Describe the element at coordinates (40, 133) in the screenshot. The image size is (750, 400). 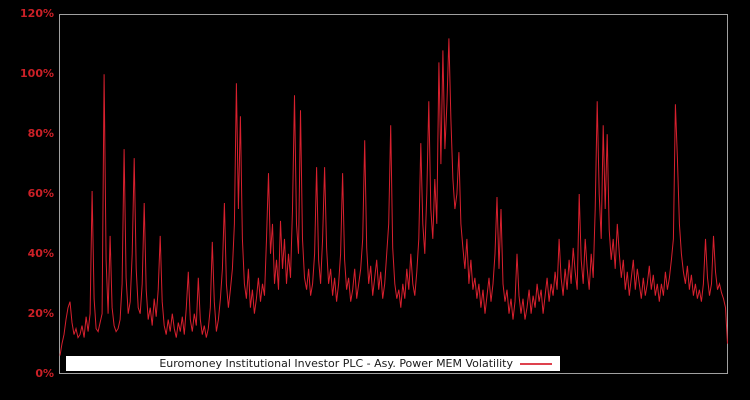
I see `y-axis-tick-80: 80%` at that location.